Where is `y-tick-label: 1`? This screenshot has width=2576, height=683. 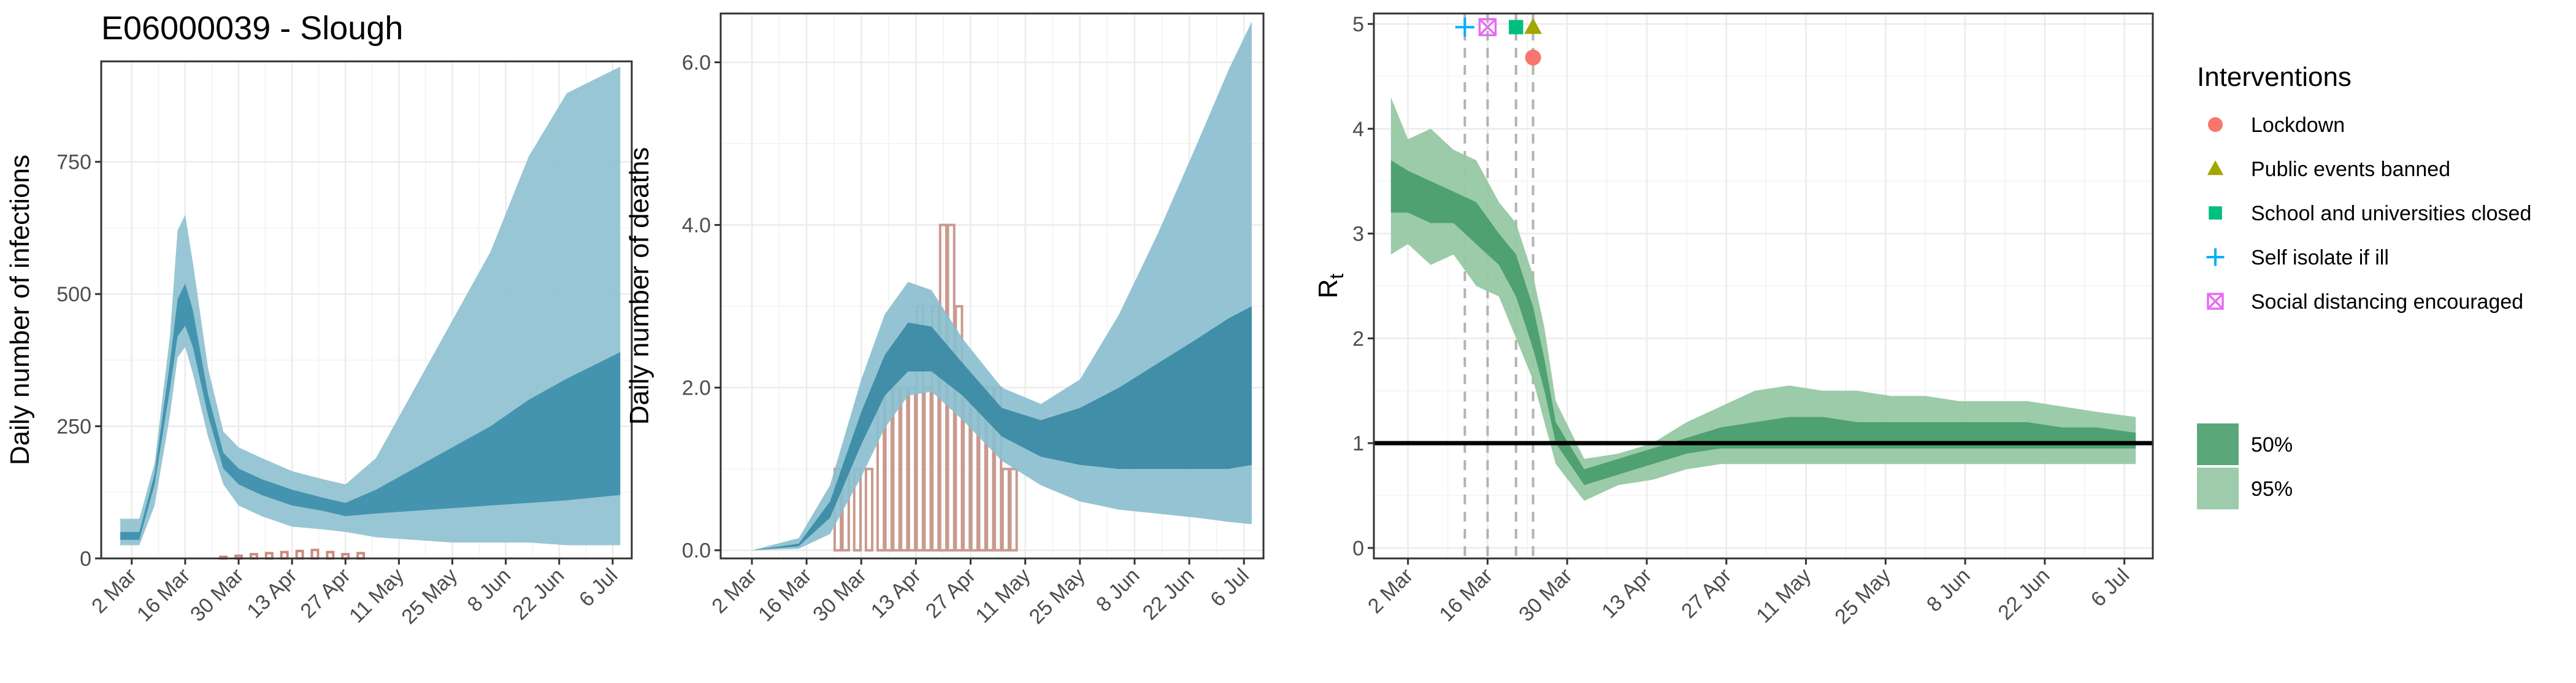
y-tick-label: 1 is located at coordinates (1358, 443).